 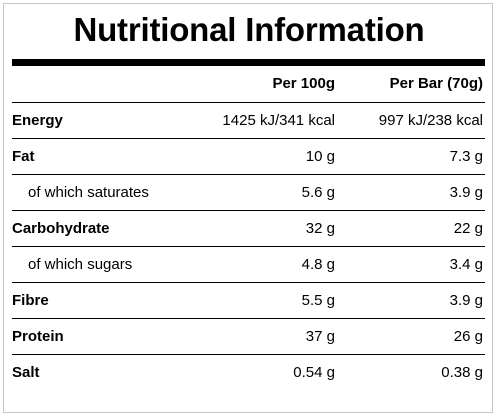 I want to click on value-per-100g: 5.5 g, so click(x=318, y=300).